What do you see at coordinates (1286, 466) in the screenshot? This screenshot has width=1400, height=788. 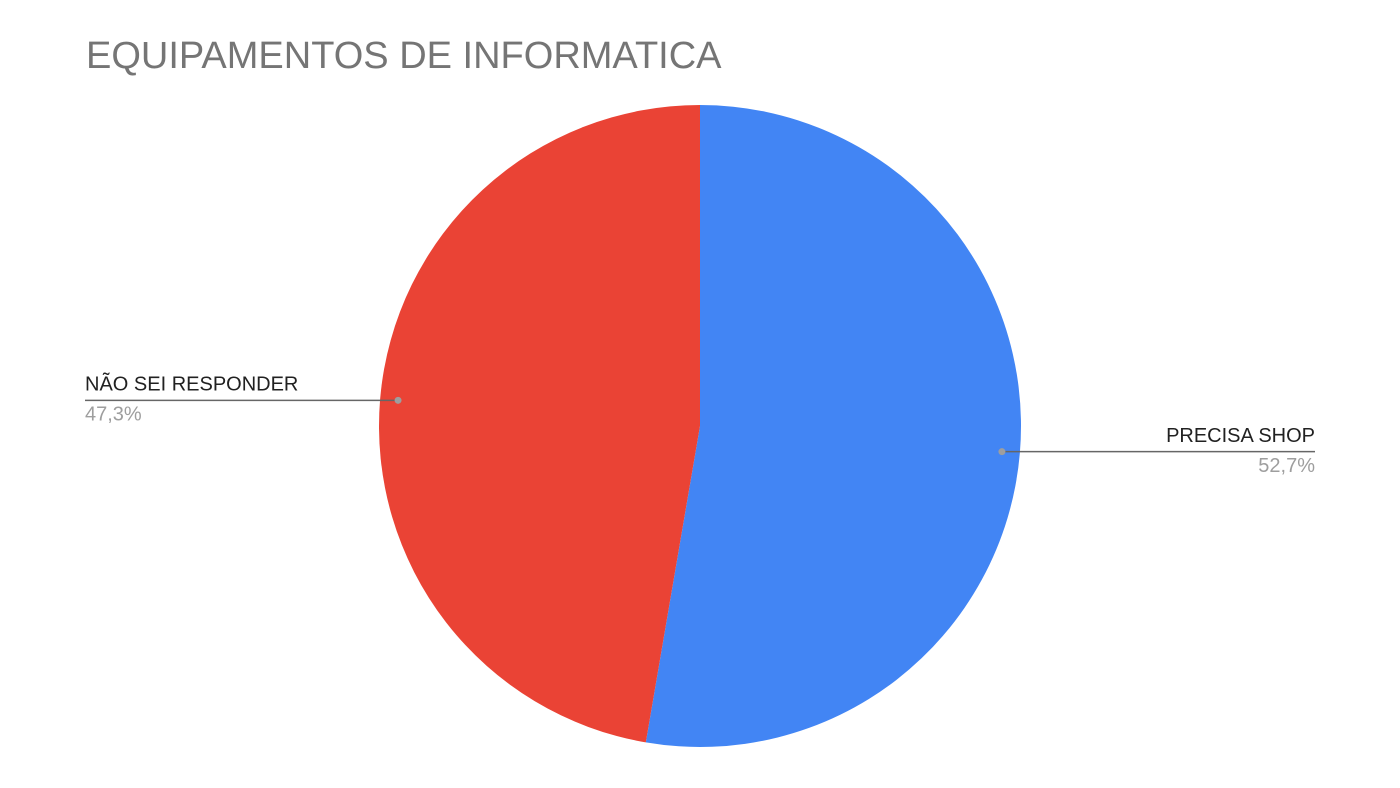 I see `slice-value-label: 52,7%` at bounding box center [1286, 466].